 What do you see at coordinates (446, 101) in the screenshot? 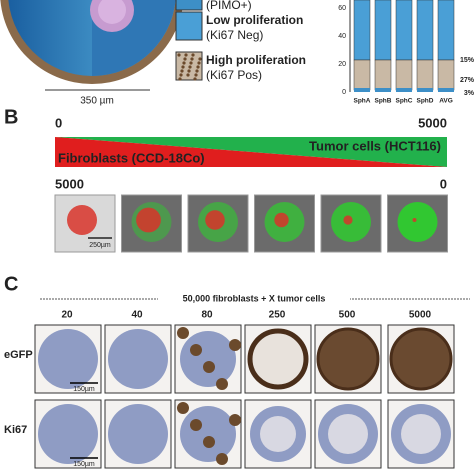
I see `x-tick-label: AVG` at bounding box center [446, 101].